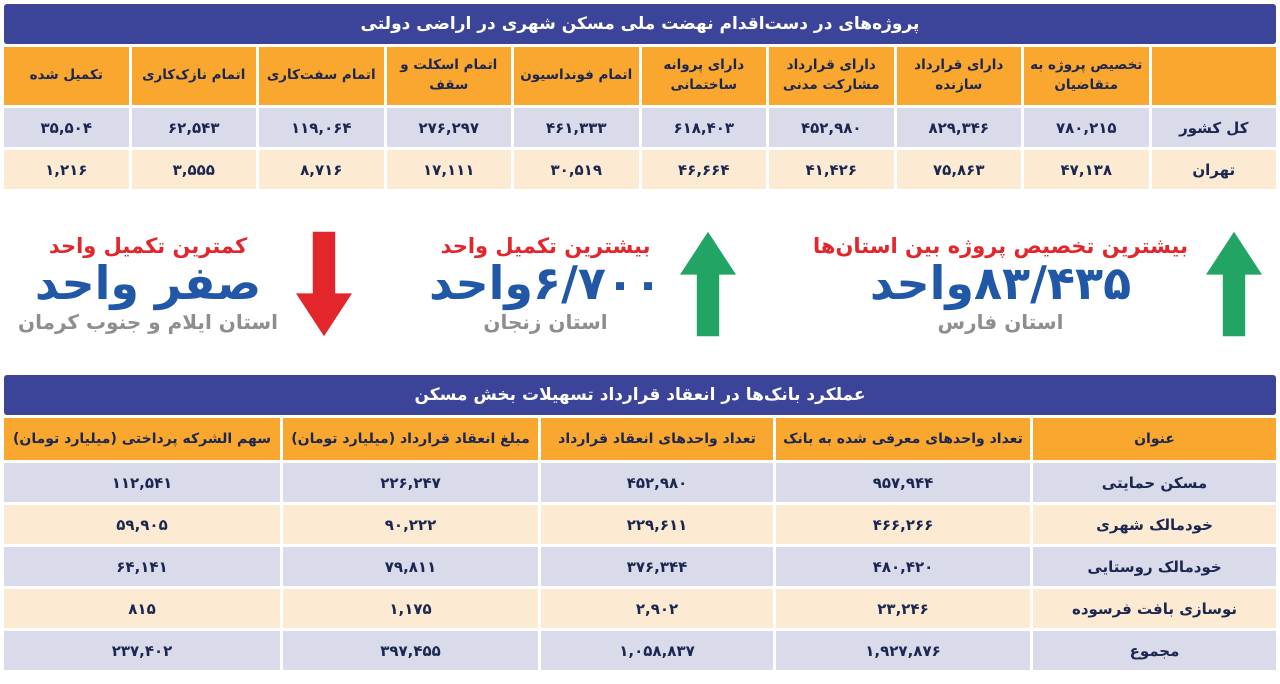  I want to click on t1-col-completed: تکمیل شده, so click(66, 76).